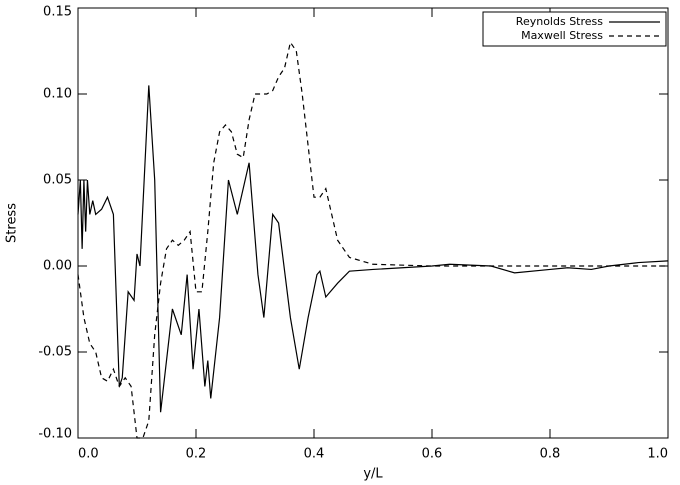  Describe the element at coordinates (55, 352) in the screenshot. I see `y-tick-label: -0.05` at that location.